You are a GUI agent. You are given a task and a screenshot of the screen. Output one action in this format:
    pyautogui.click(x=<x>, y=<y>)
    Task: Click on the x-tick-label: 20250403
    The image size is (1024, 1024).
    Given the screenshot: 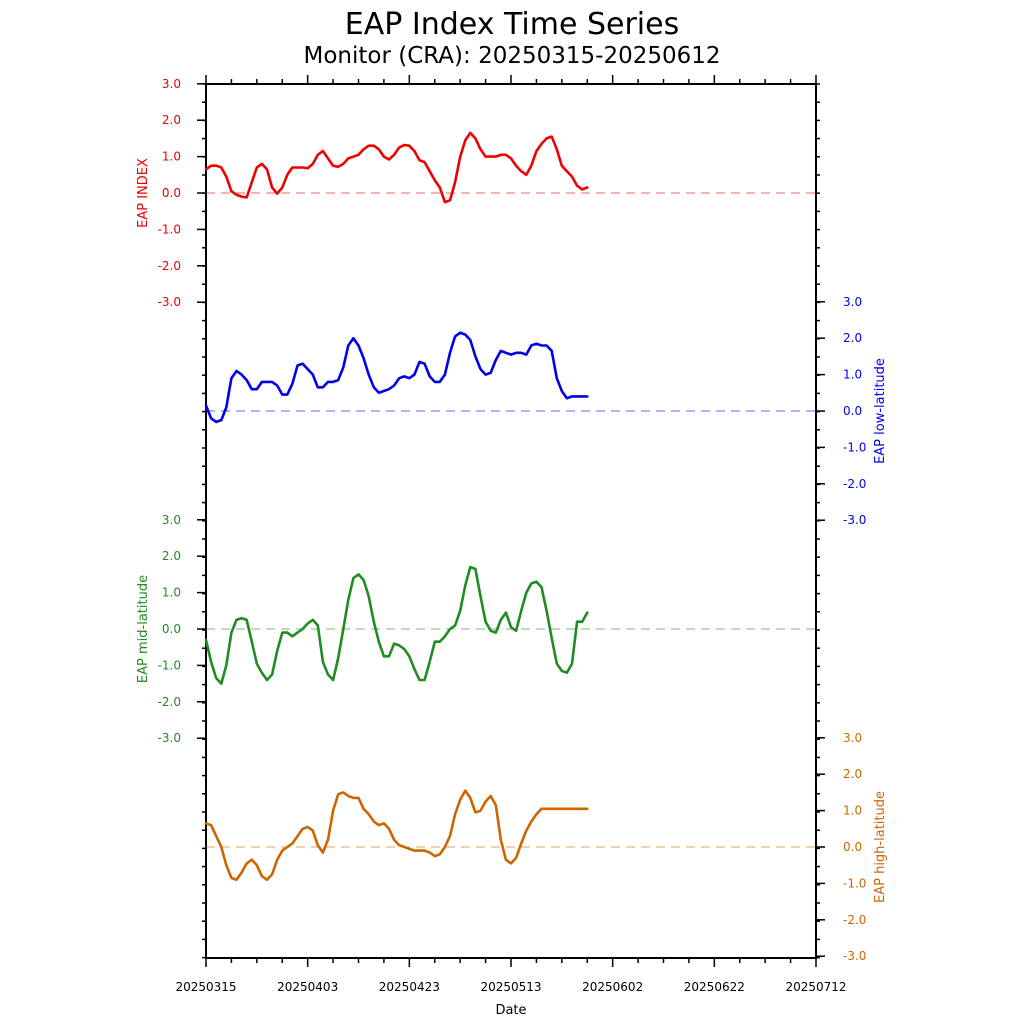 What is the action you would take?
    pyautogui.click(x=307, y=987)
    